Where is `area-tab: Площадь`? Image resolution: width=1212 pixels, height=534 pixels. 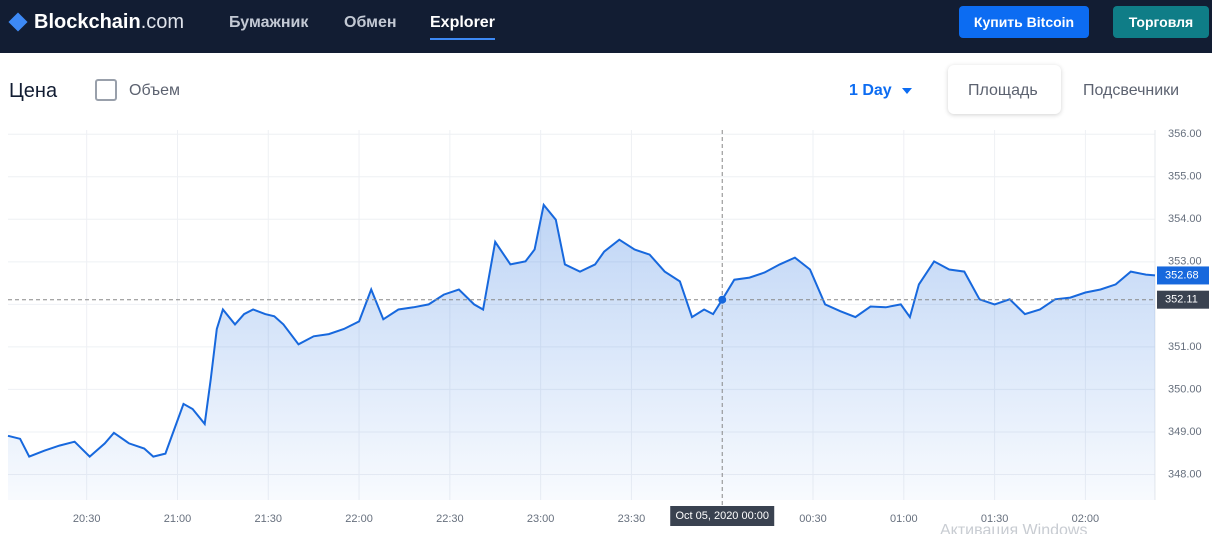
area-tab: Площадь is located at coordinates (1003, 90).